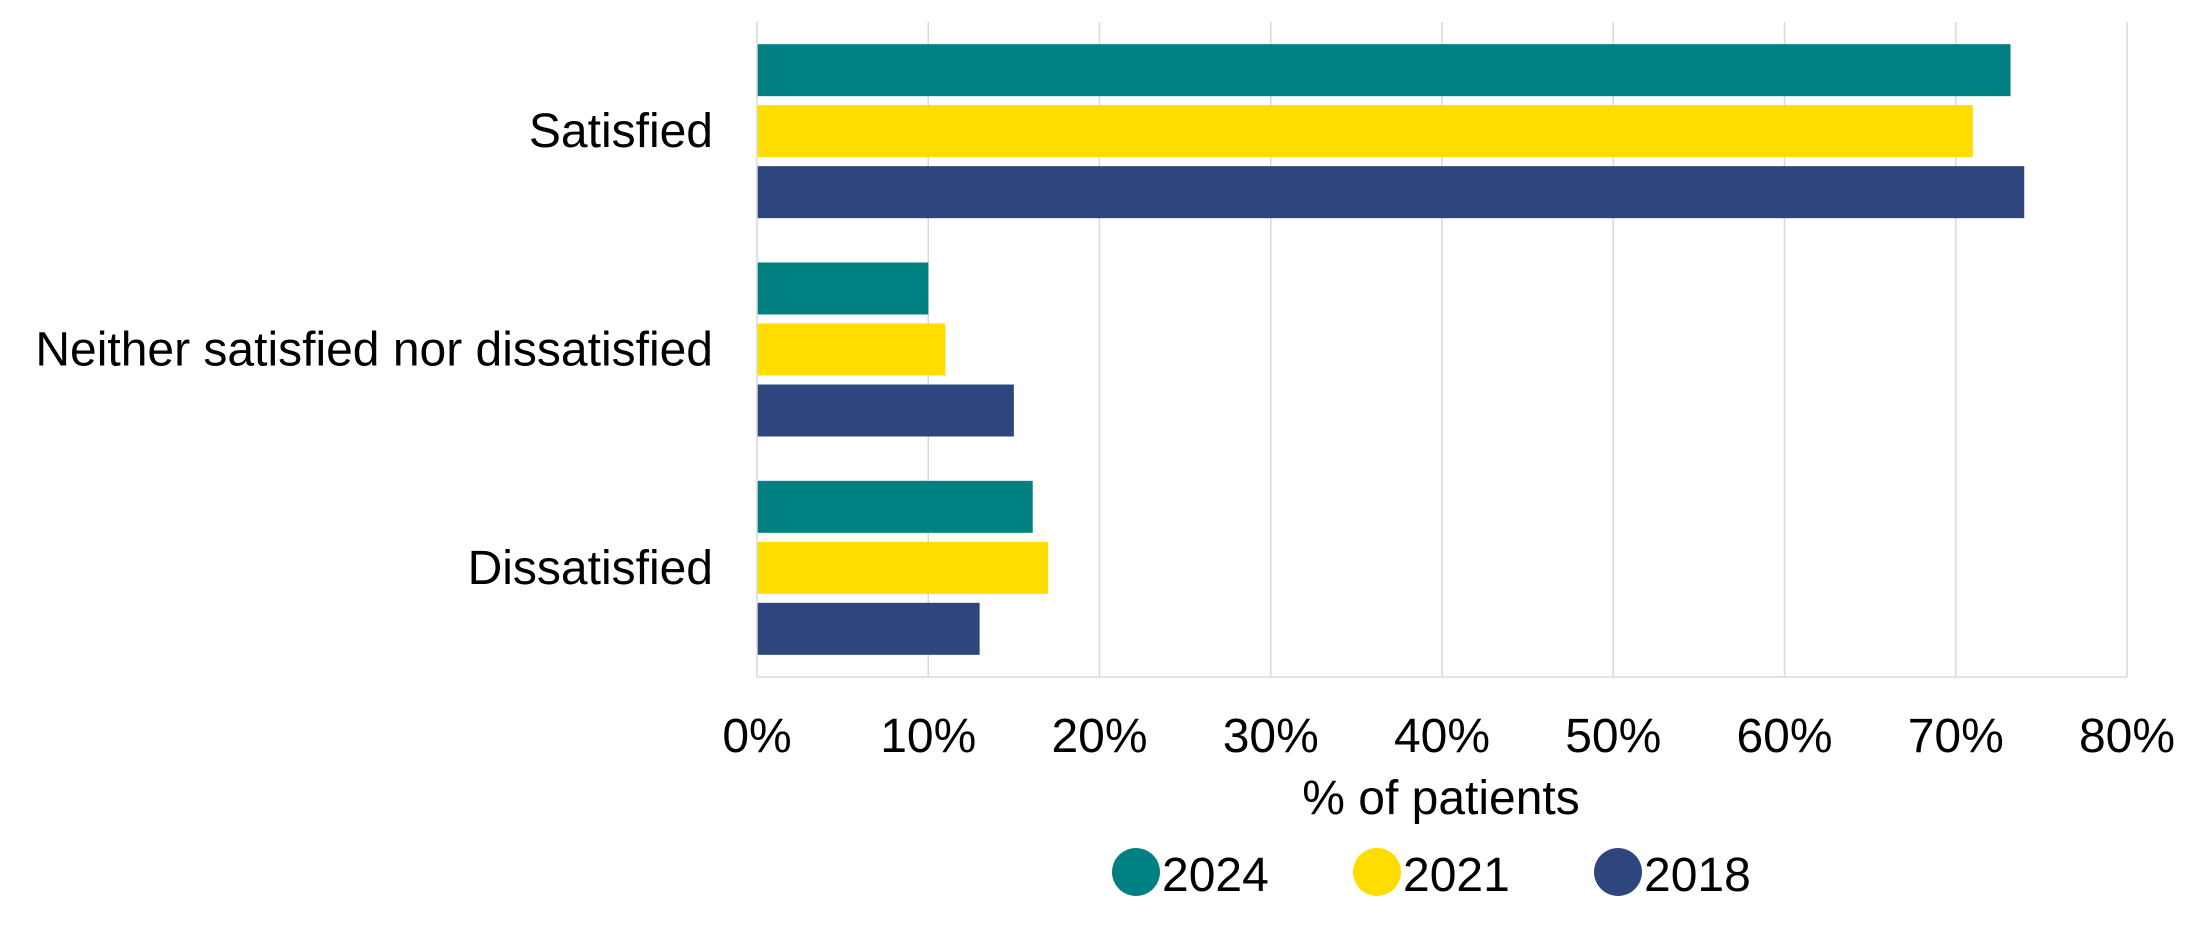 The height and width of the screenshot is (935, 2200). Describe the element at coordinates (1377, 872) in the screenshot. I see `legend-marker-2021` at that location.